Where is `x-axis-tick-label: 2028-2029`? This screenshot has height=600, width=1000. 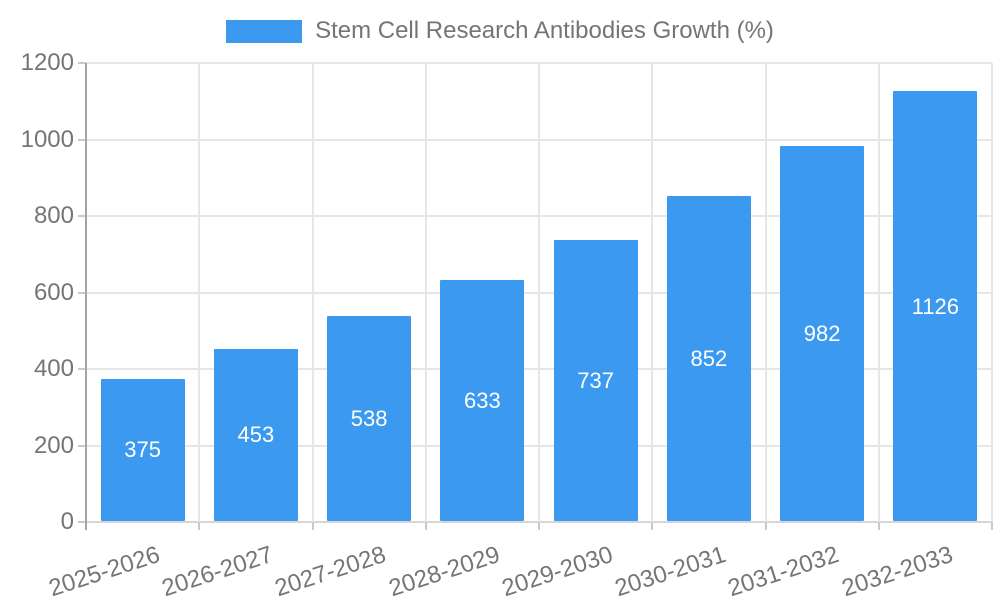
x-axis-tick-label: 2028-2029 is located at coordinates (444, 570).